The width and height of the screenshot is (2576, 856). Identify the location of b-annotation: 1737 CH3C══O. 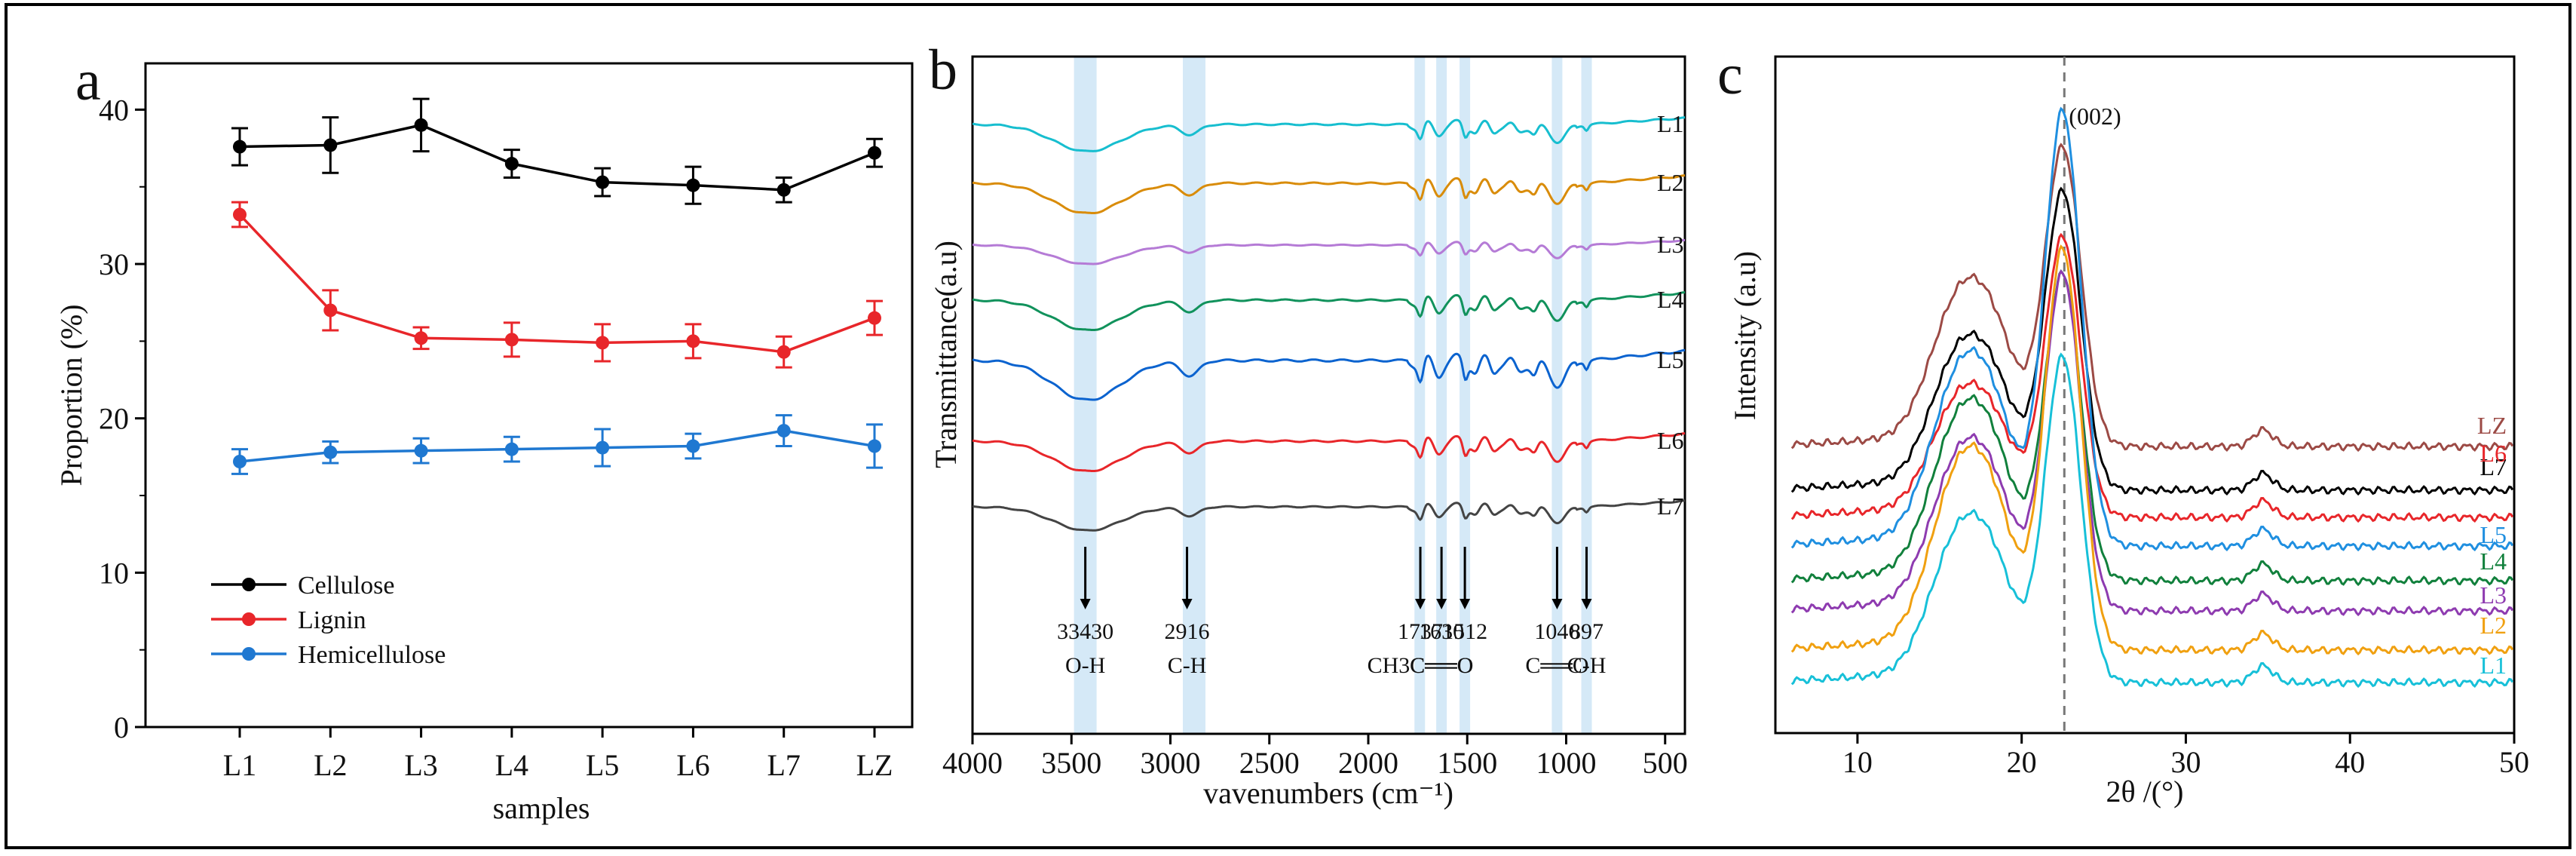
(1421, 612).